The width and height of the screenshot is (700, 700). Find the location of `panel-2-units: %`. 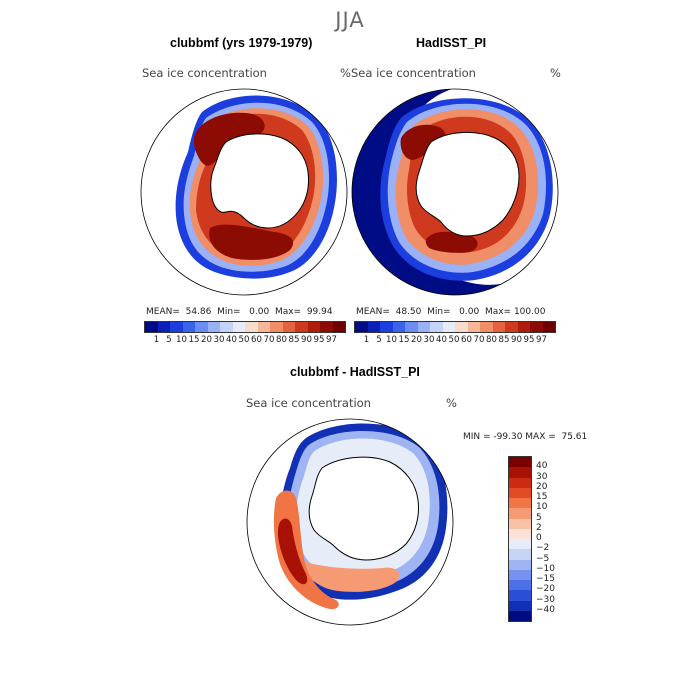

panel-2-units: % is located at coordinates (555, 73).